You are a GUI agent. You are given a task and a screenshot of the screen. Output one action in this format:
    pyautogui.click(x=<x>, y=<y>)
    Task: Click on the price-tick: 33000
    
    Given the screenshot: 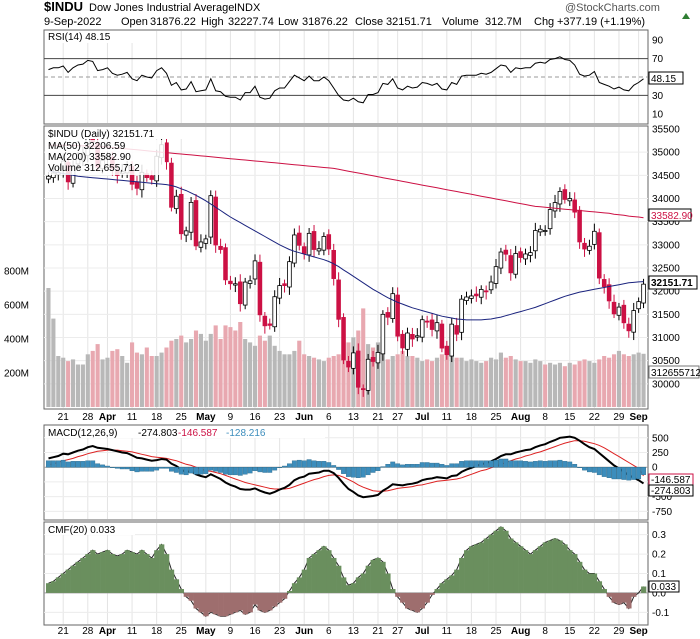 What is the action you would take?
    pyautogui.click(x=666, y=245)
    